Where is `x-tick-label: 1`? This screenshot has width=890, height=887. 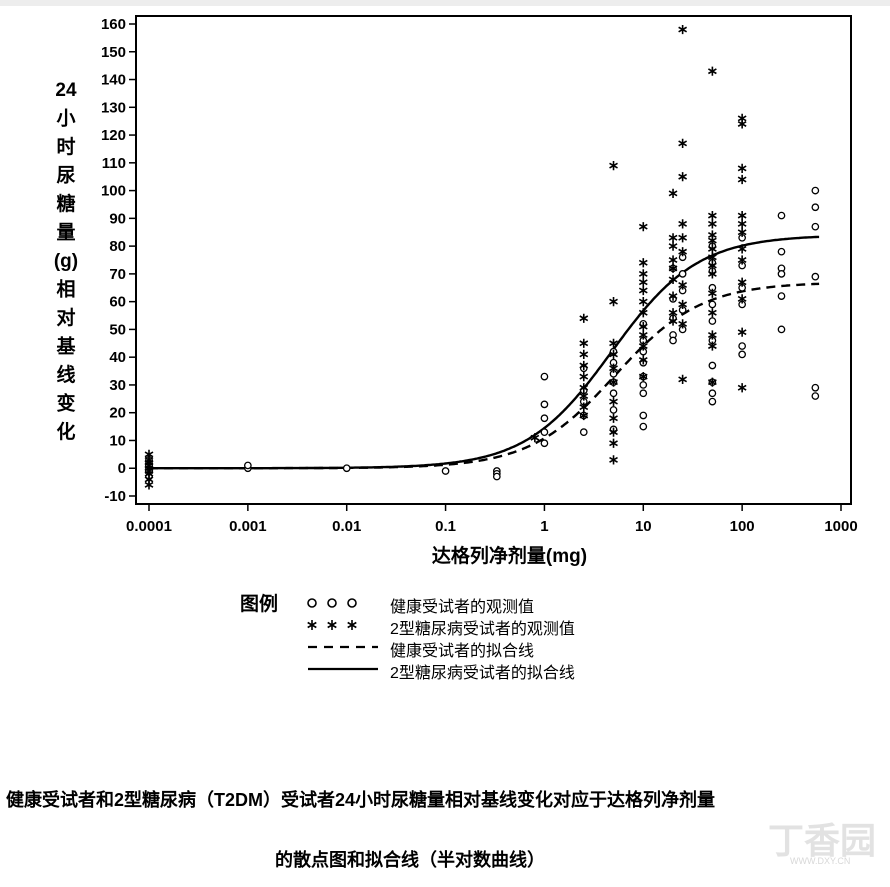
x-tick-label: 1 is located at coordinates (544, 526).